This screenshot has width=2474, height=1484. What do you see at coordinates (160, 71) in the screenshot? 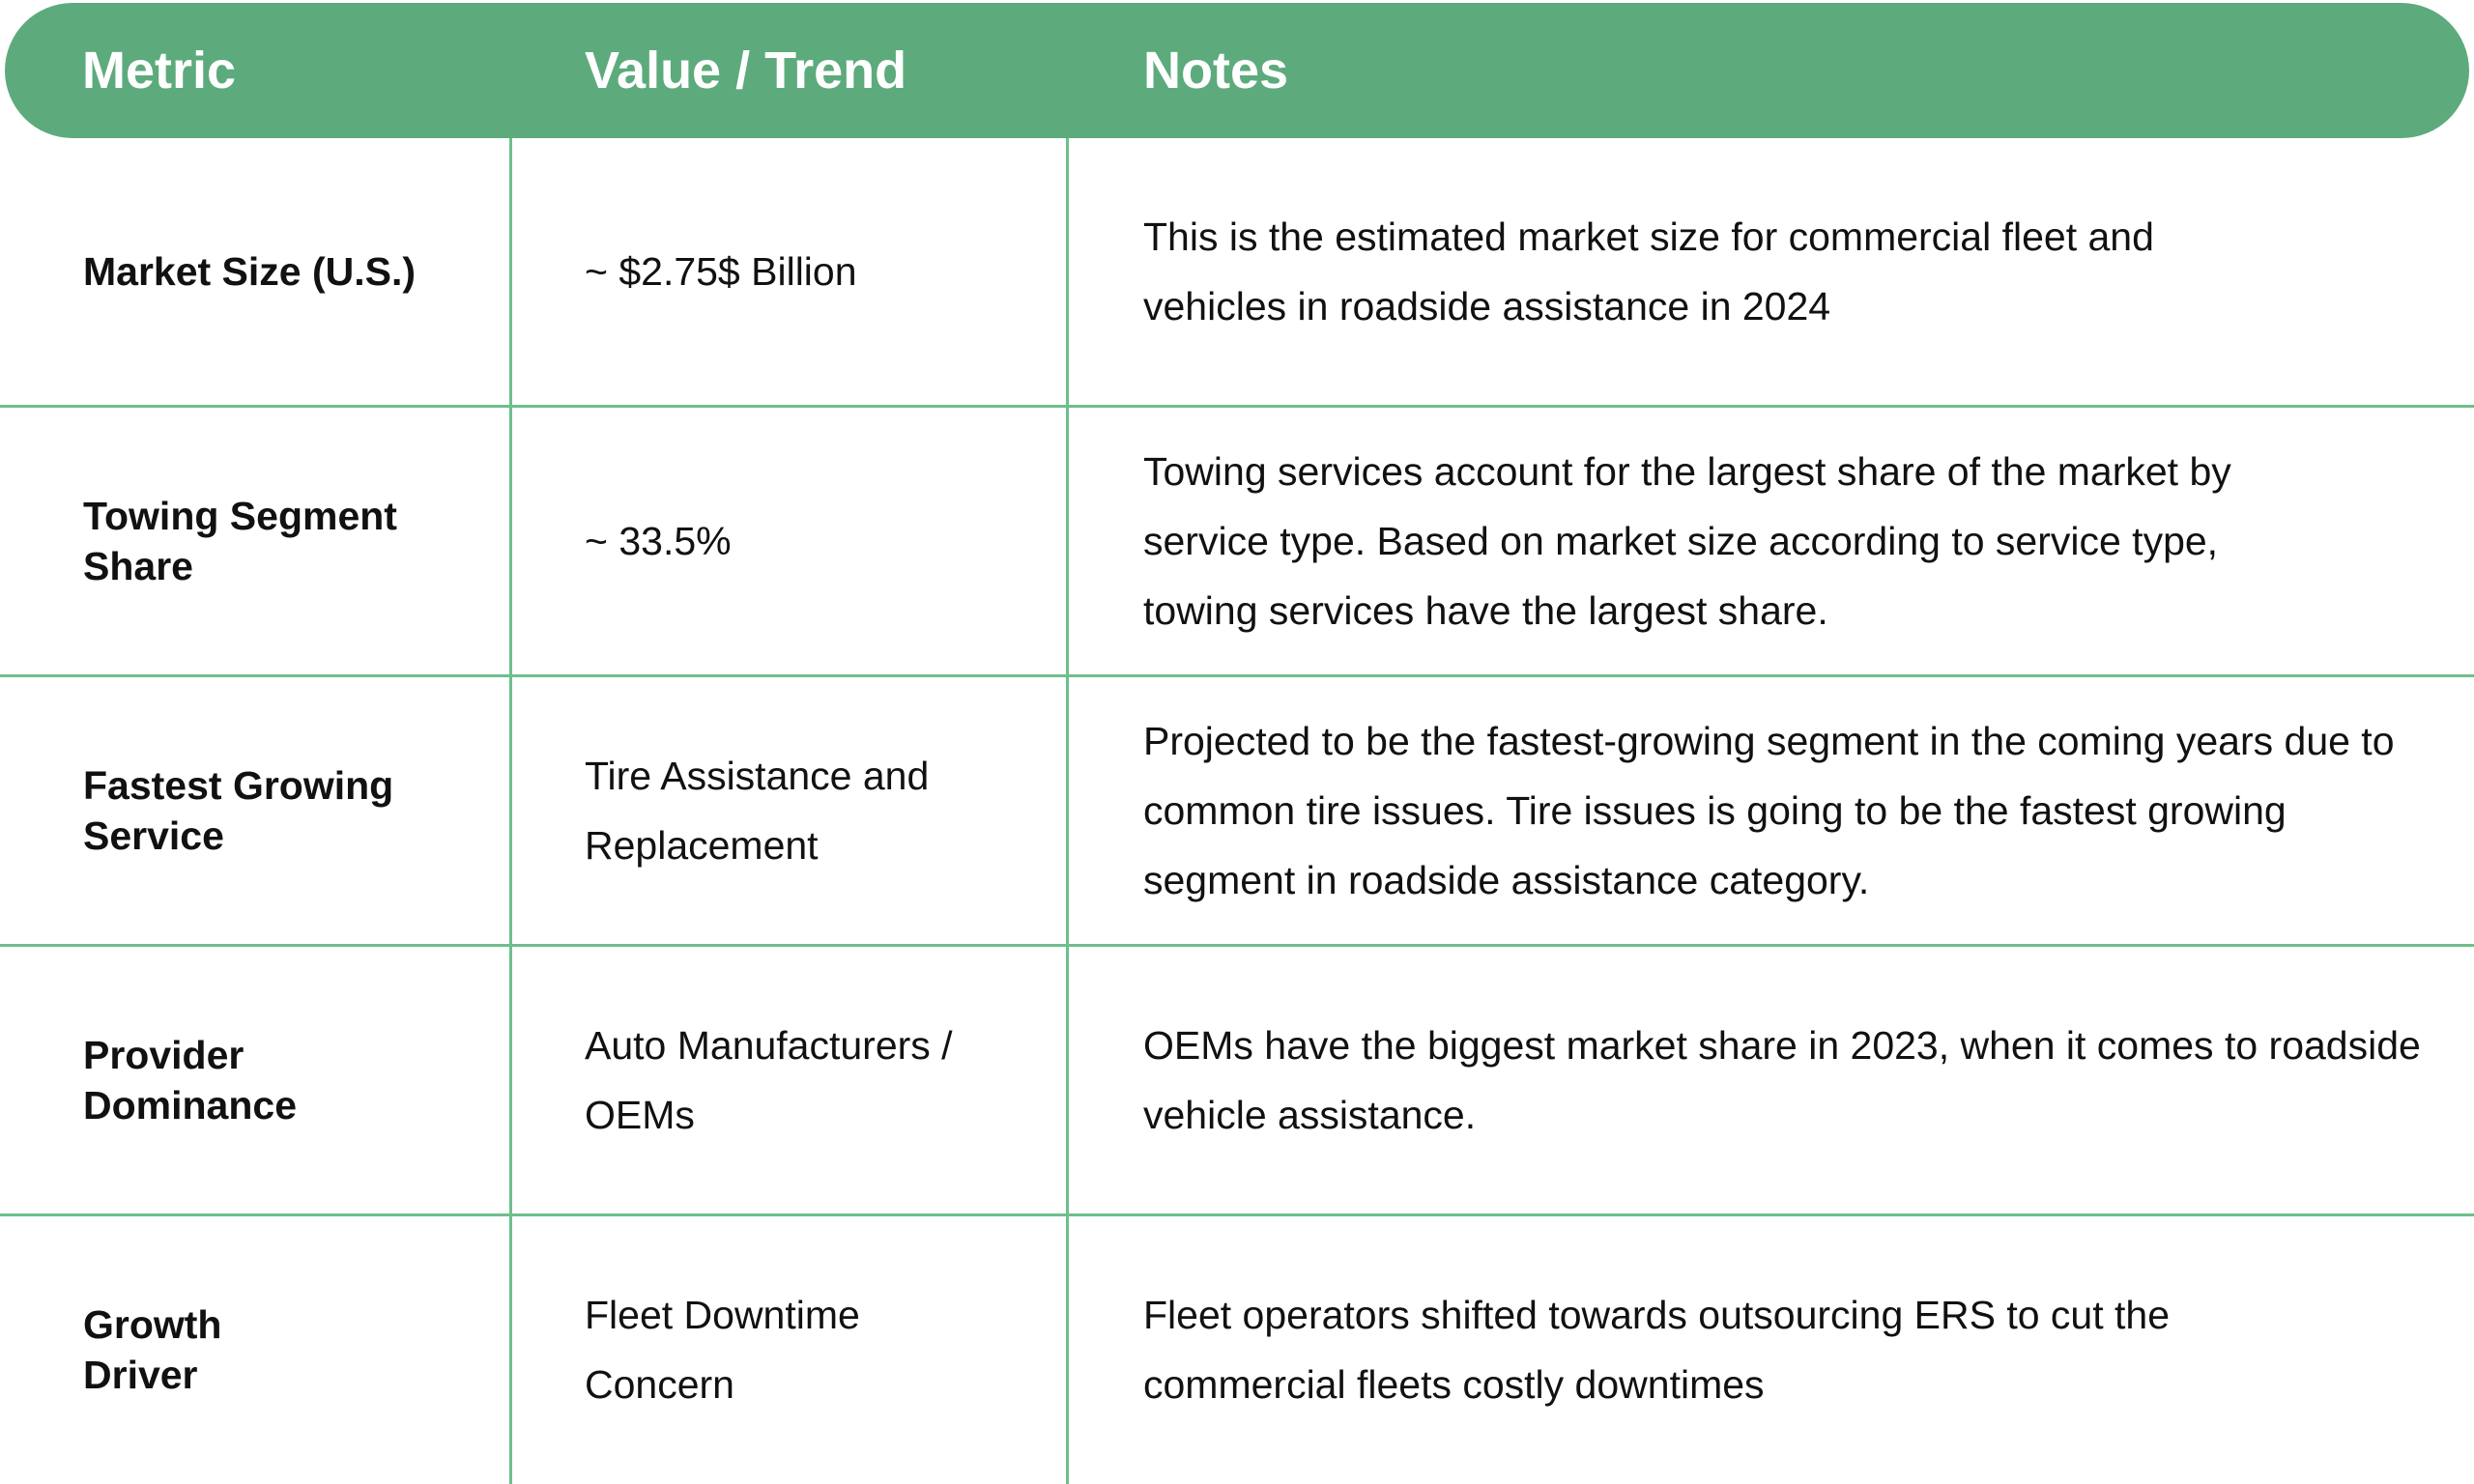
I see `header-metric: Metric` at bounding box center [160, 71].